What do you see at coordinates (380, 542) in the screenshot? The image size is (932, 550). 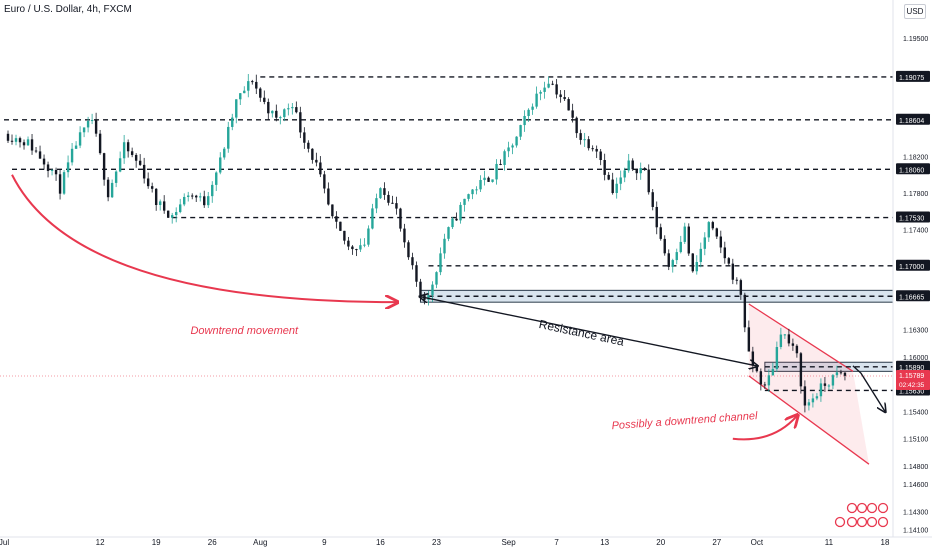 I see `x-tick-label: 16` at bounding box center [380, 542].